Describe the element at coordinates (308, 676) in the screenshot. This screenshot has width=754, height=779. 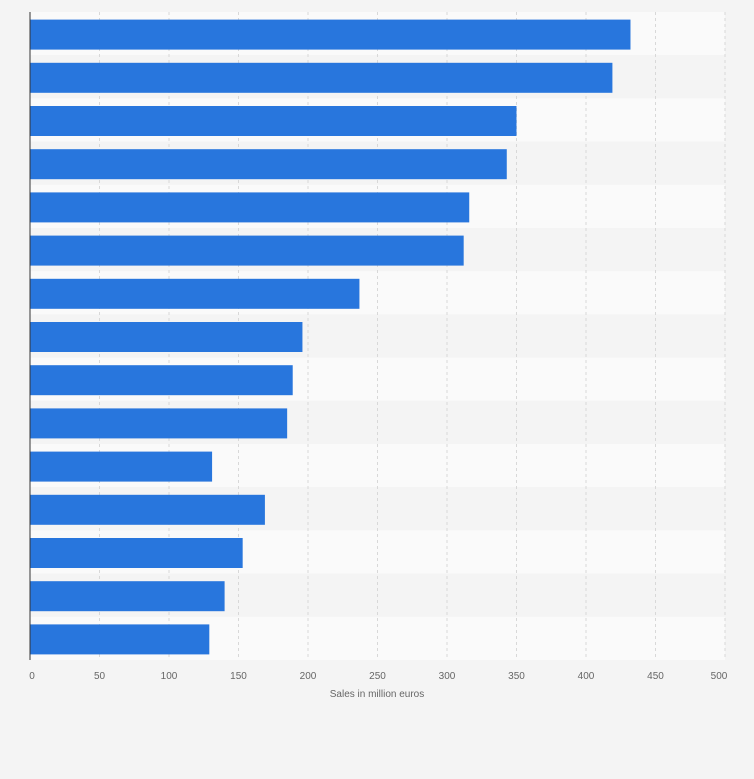
I see `x-tick-label: 200` at that location.